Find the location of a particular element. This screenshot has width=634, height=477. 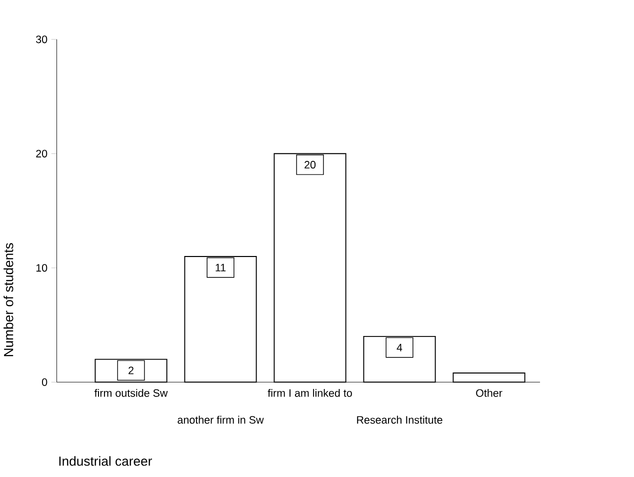

x-tick-label: firm outside Sw is located at coordinates (131, 392).